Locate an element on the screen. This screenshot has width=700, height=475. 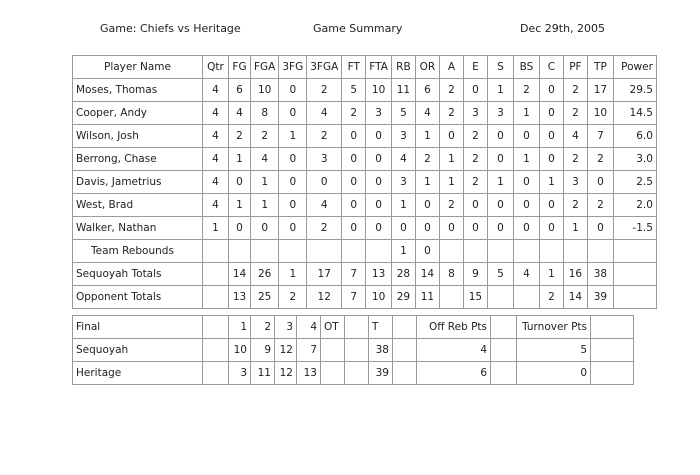
table-row: West, Brad 4 1 1 0 4 0 0 1 0 2 0 0 0 0 2 2 2.0 is located at coordinates (364, 205).